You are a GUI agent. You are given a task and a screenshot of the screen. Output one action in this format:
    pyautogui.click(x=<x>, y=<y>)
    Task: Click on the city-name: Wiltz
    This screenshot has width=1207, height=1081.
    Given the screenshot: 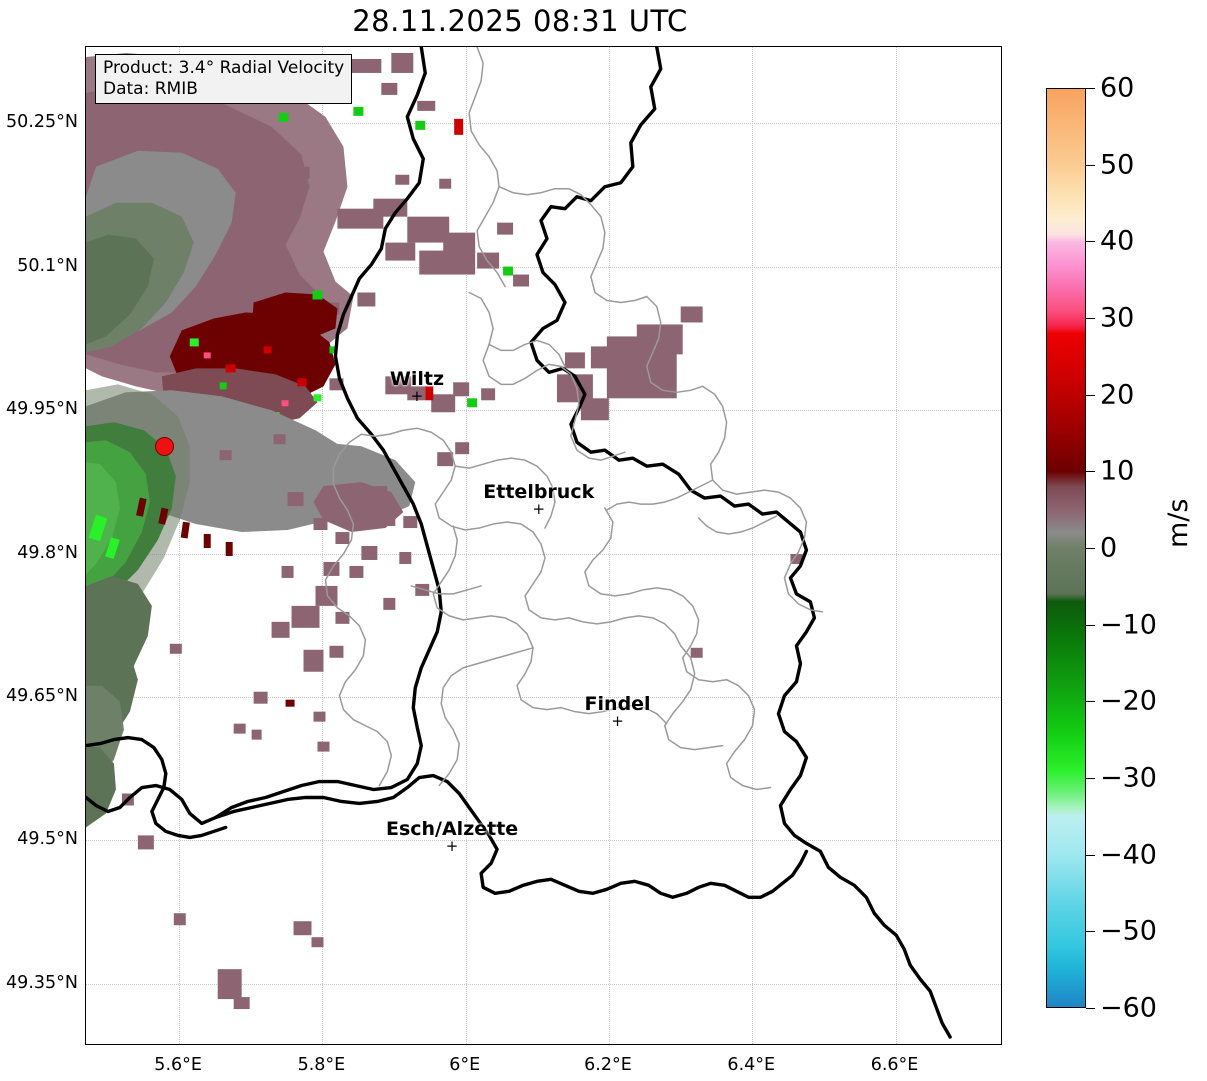 What is the action you would take?
    pyautogui.click(x=417, y=379)
    